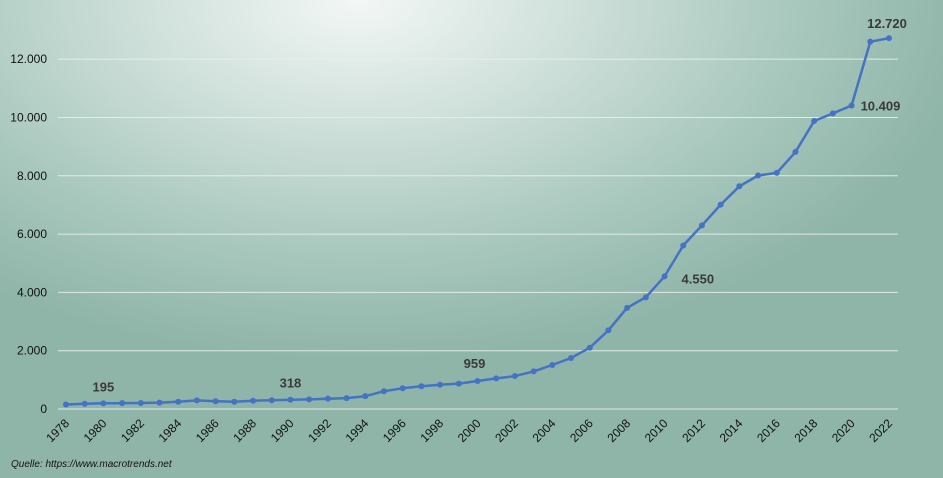 The height and width of the screenshot is (478, 943). Describe the element at coordinates (693, 430) in the screenshot. I see `x-tick-label: 2012` at that location.